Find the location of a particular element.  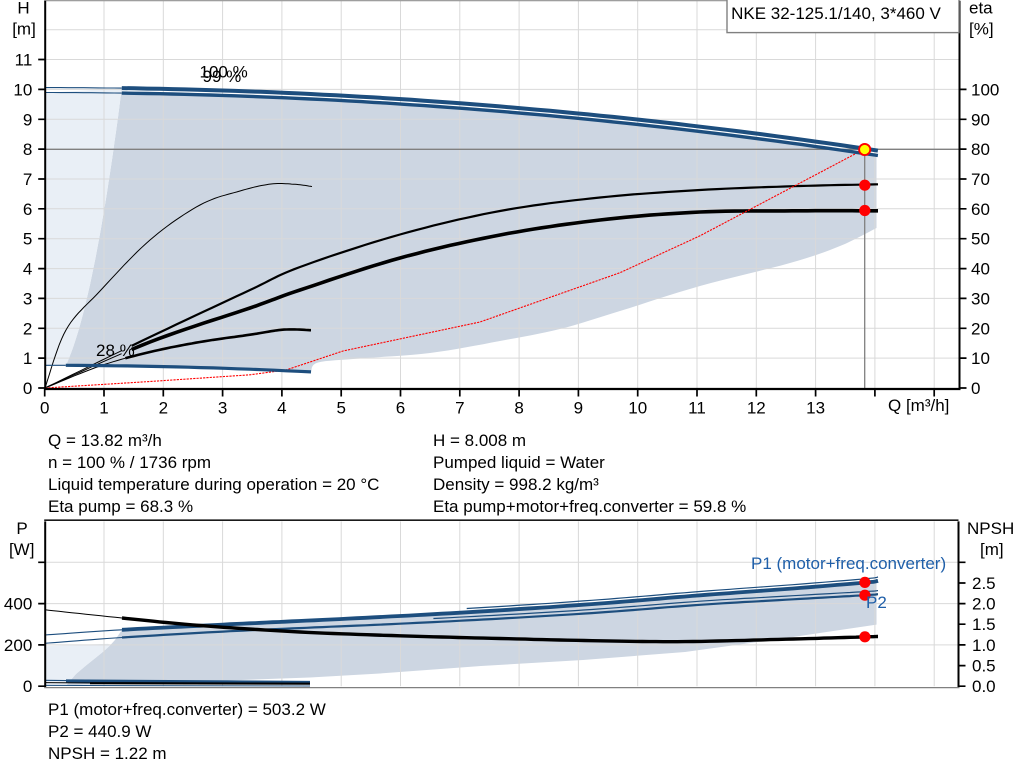

svg-text: [W] is located at coordinates (22, 549).